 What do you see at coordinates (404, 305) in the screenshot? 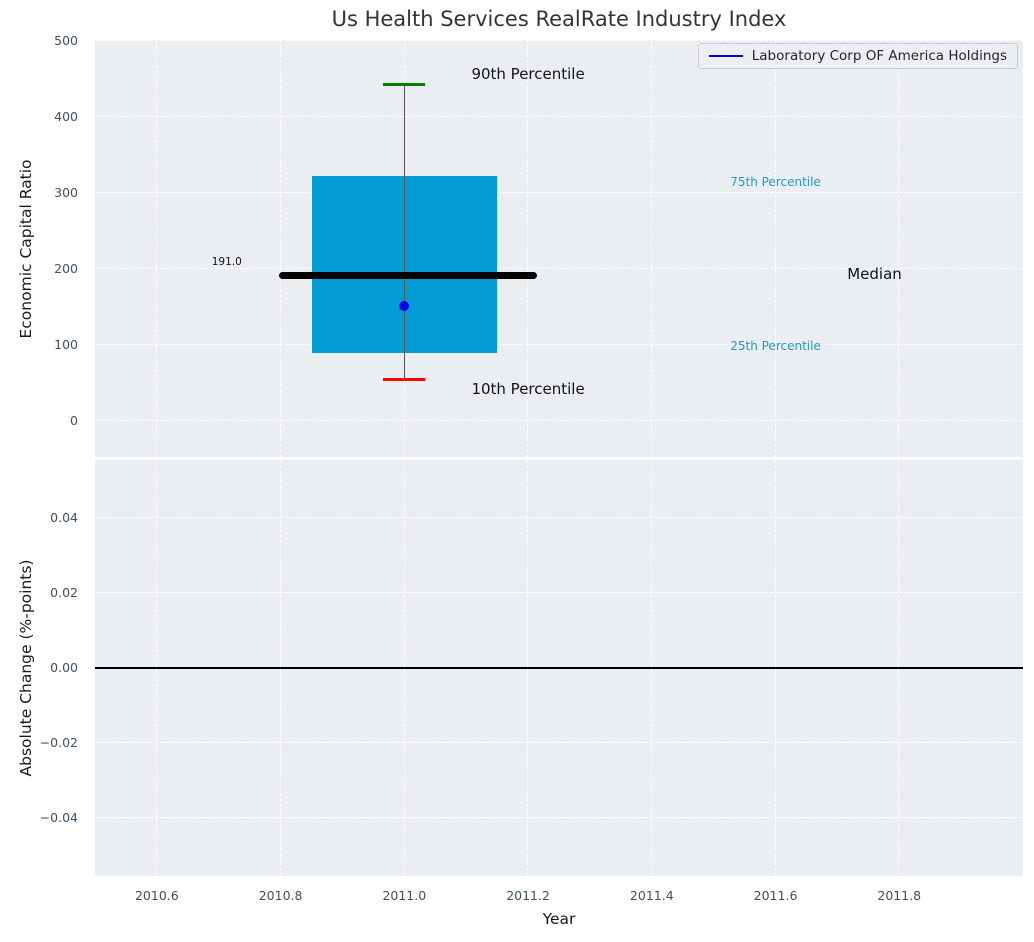
I see `company-point` at bounding box center [404, 305].